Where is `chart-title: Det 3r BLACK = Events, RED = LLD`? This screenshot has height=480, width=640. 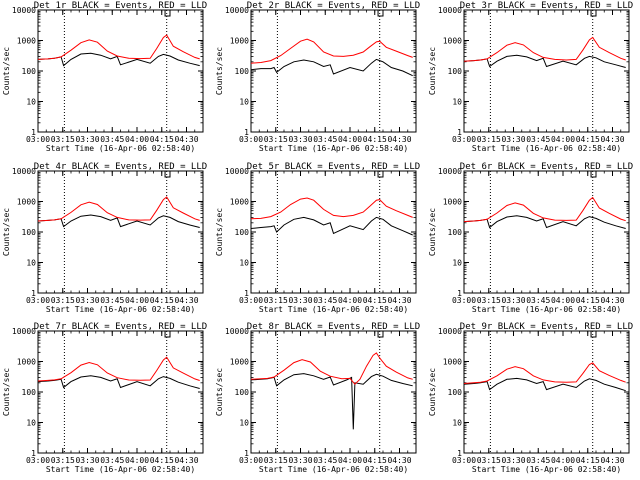
chart-title: Det 3r BLACK = Events, RED = LLD is located at coordinates (546, 6).